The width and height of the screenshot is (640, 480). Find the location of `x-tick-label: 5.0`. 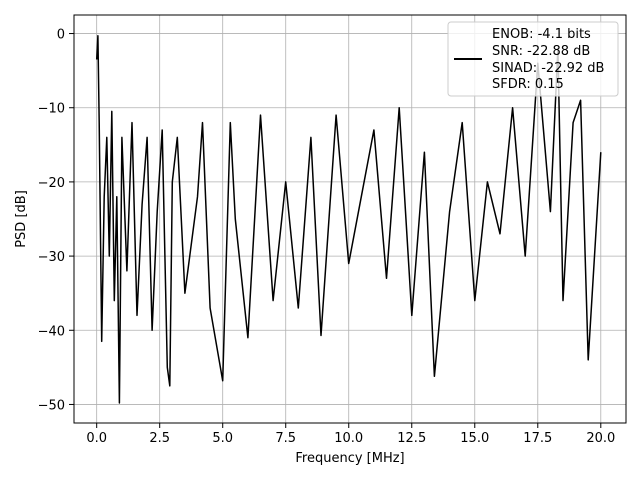

x-tick-label: 5.0 is located at coordinates (222, 438).